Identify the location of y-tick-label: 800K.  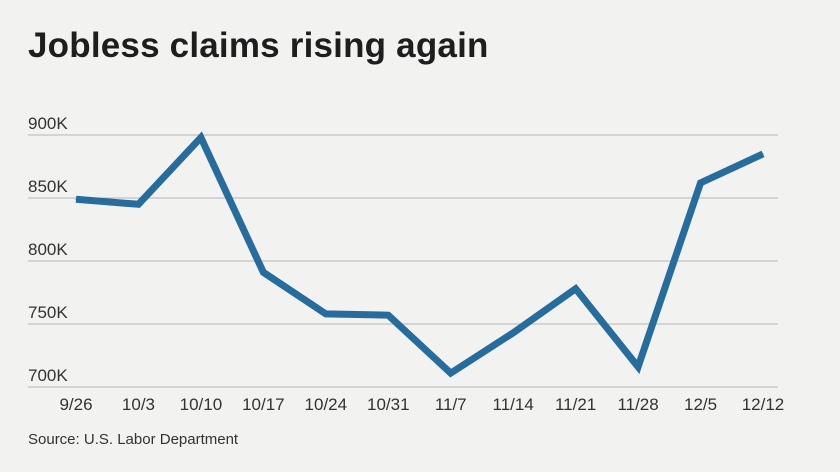
(48, 249).